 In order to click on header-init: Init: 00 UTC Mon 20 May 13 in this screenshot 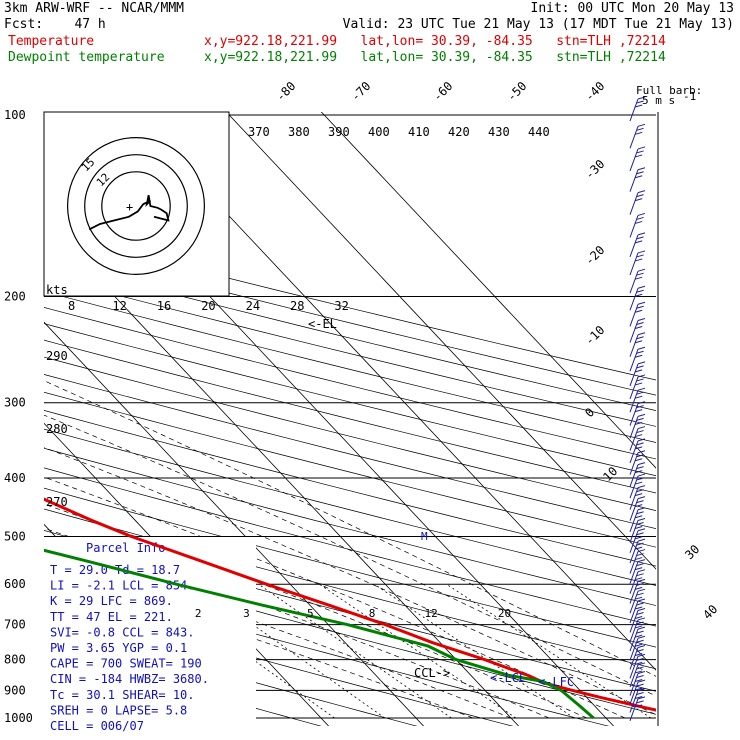, I will do `click(632, 8)`.